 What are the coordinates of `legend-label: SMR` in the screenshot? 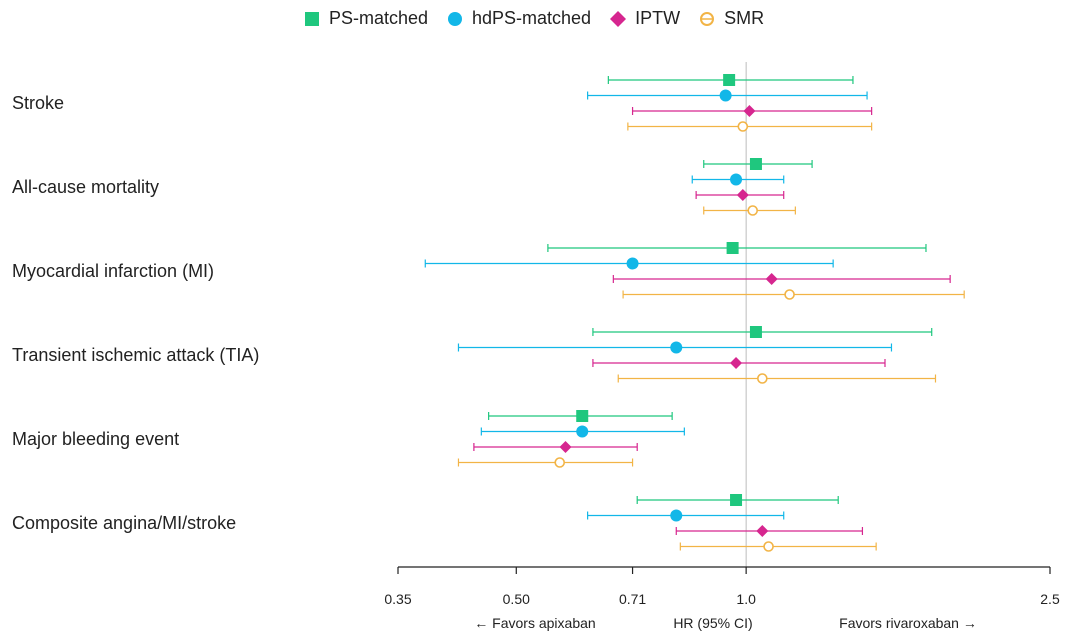 It's located at (744, 18).